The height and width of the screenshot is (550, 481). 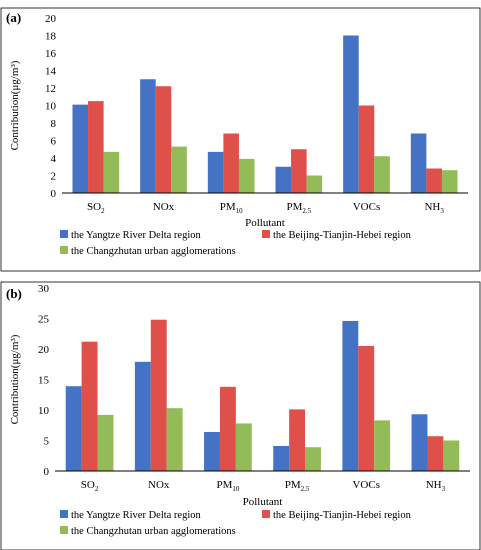 I want to click on x-tick-label-subscript: 2, so click(x=97, y=489).